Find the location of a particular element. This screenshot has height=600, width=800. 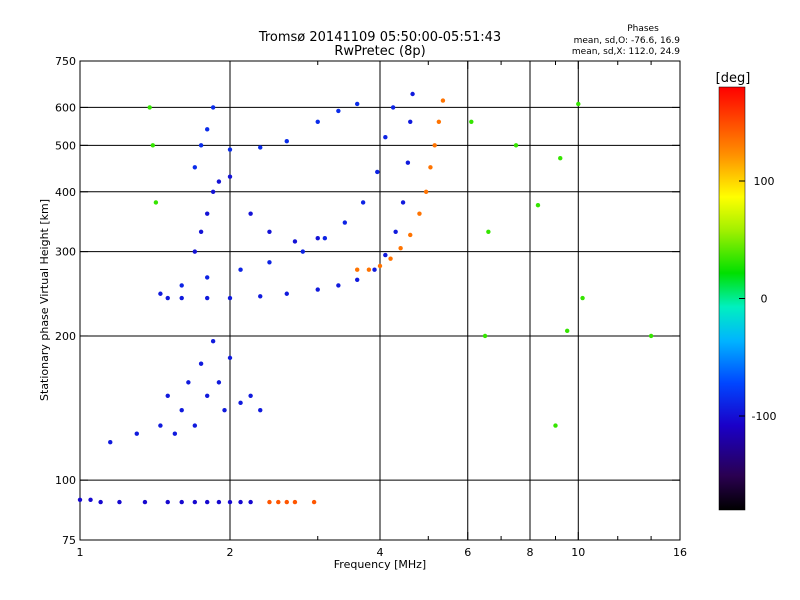

y-axis-label: Stationary phase Virtual Height [km] is located at coordinates (44, 300).